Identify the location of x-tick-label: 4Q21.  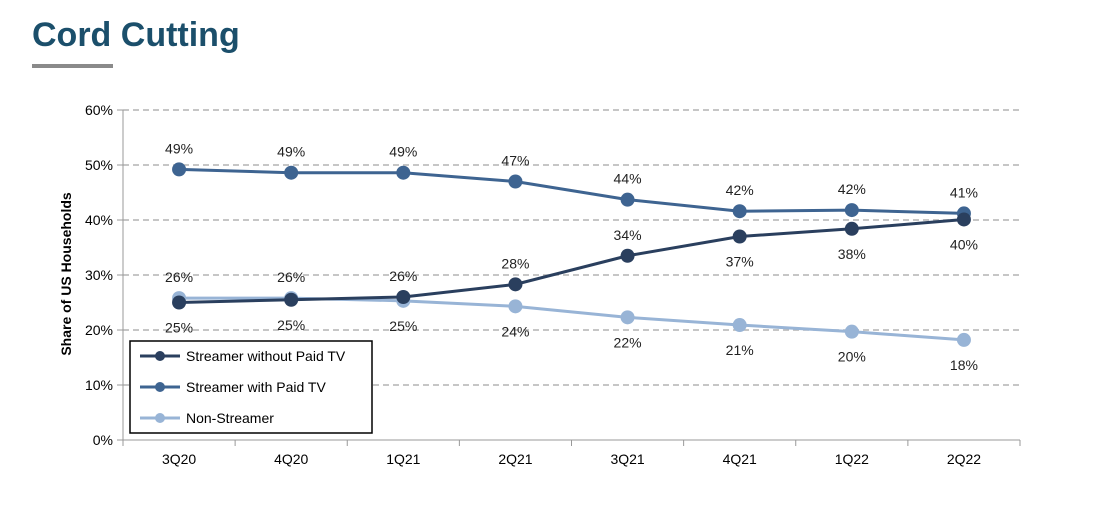
(740, 459).